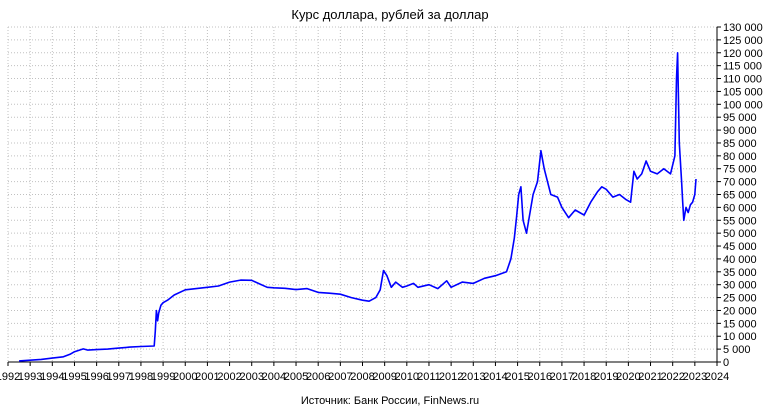 This screenshot has height=412, width=780. Describe the element at coordinates (650, 377) in the screenshot. I see `x-tick-label: 2021` at that location.